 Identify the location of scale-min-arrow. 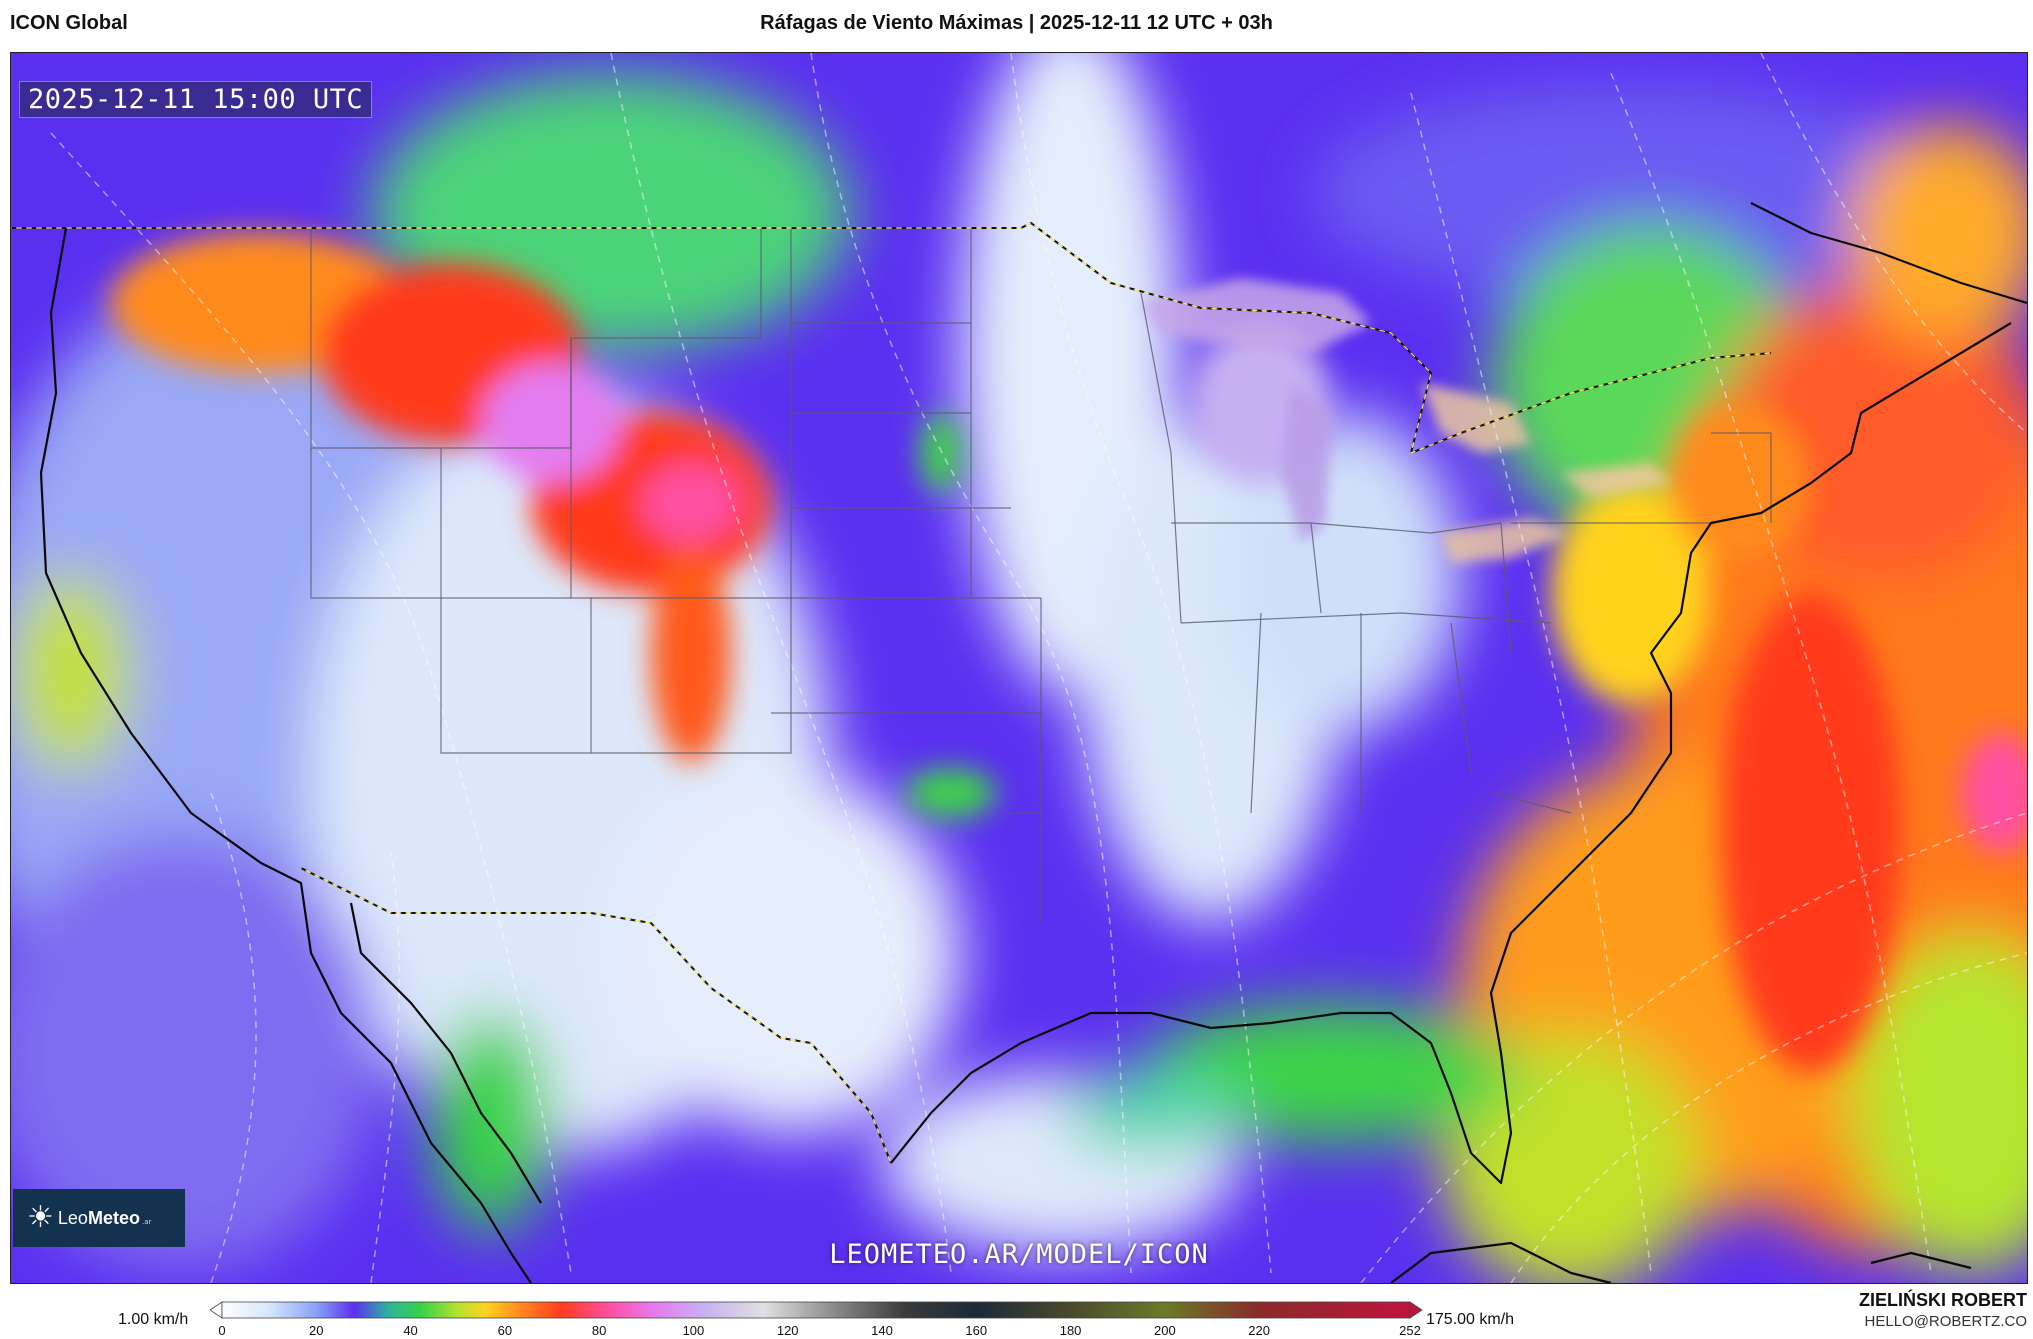
(216, 1310).